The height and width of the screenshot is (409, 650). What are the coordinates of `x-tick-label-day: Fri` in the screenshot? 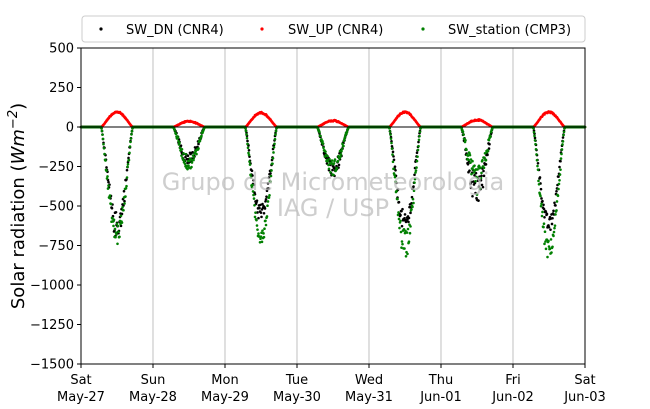 It's located at (513, 380).